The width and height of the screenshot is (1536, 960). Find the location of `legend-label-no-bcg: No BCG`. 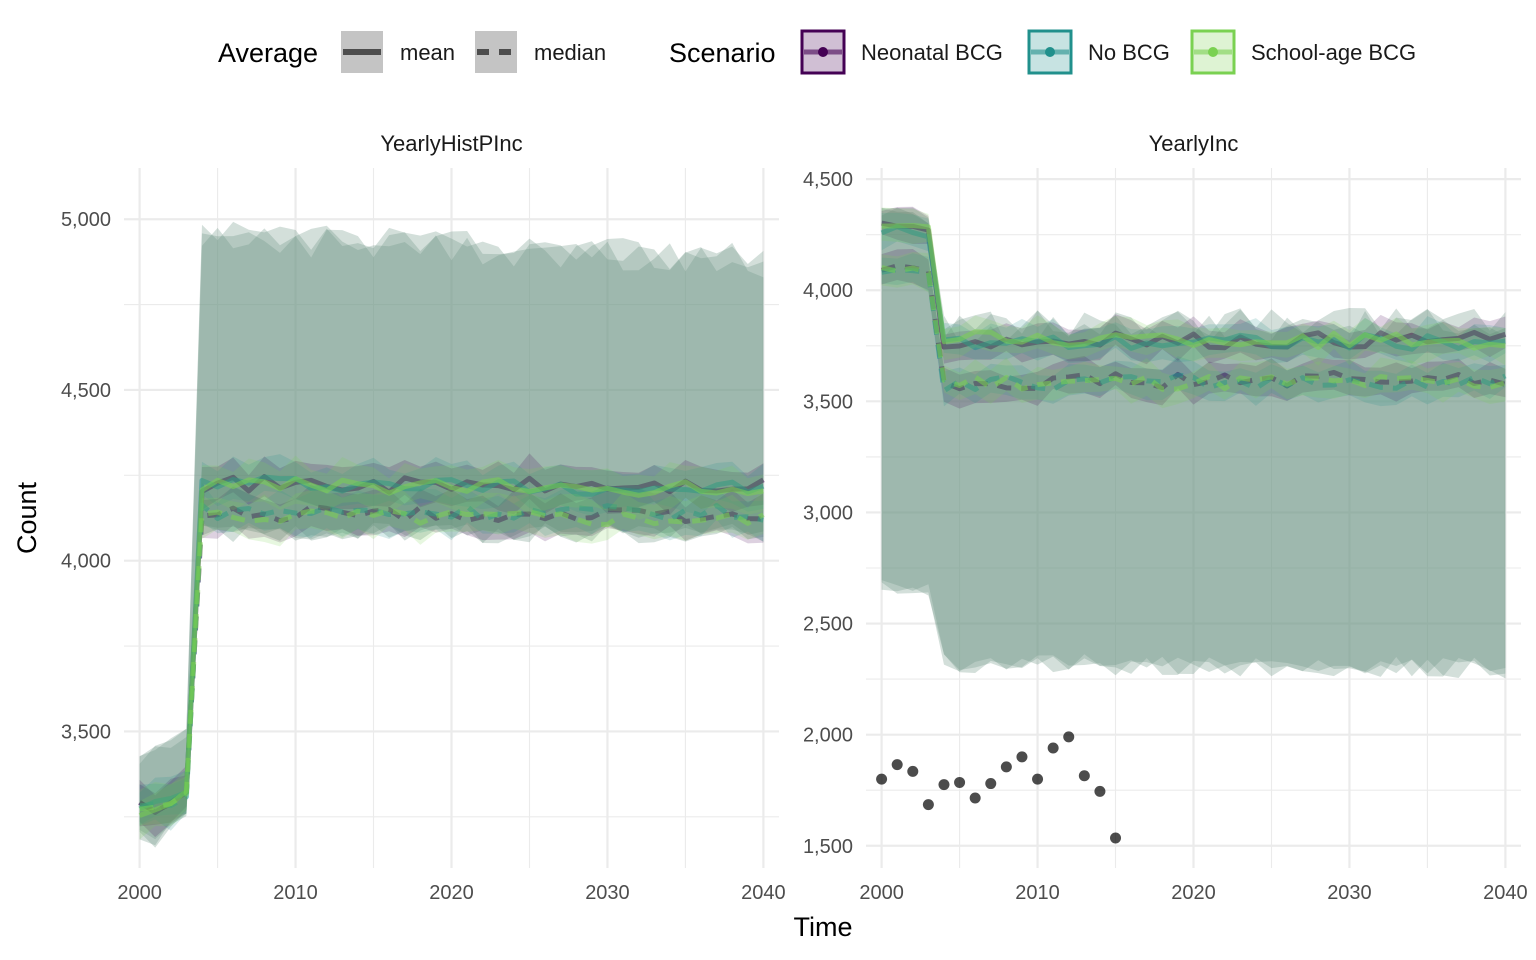

legend-label-no-bcg: No BCG is located at coordinates (1129, 52).